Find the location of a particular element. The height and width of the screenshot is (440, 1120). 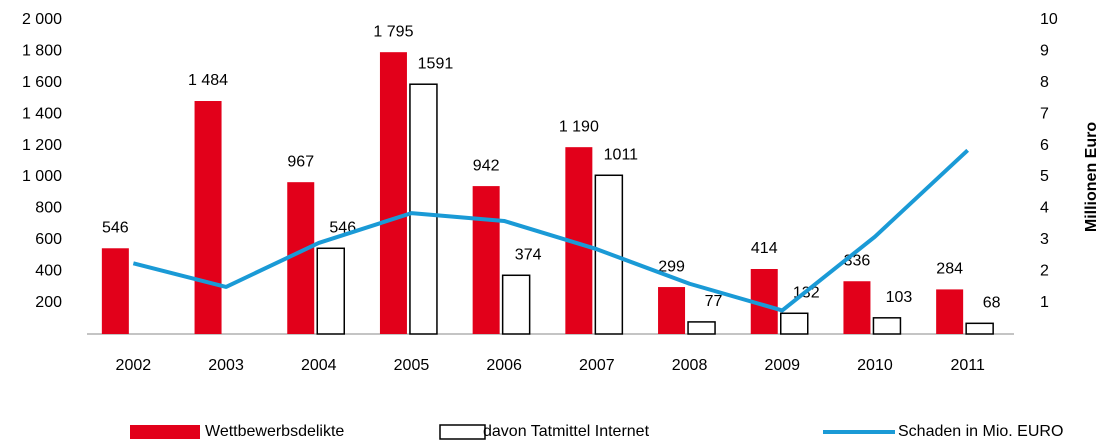

y-tick-label: 1 600 is located at coordinates (42, 82).